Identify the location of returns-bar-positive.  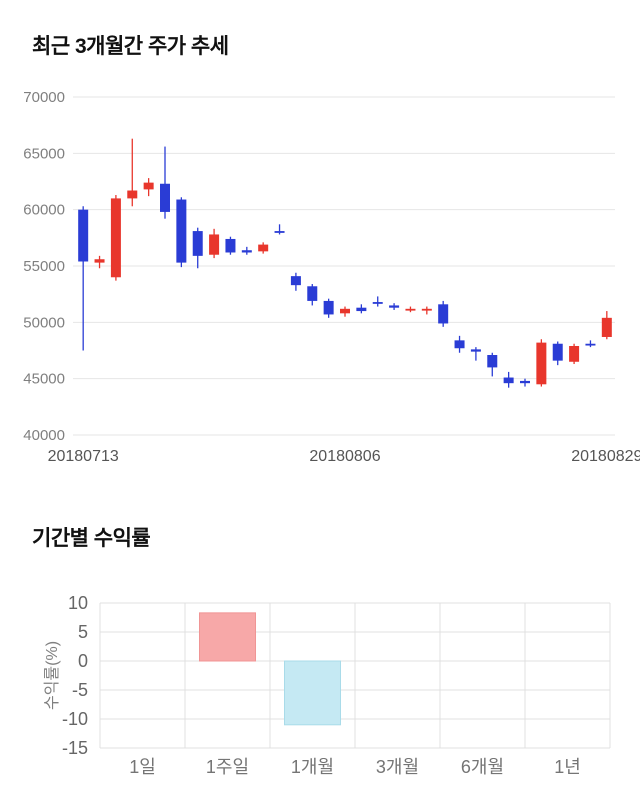
(227, 637).